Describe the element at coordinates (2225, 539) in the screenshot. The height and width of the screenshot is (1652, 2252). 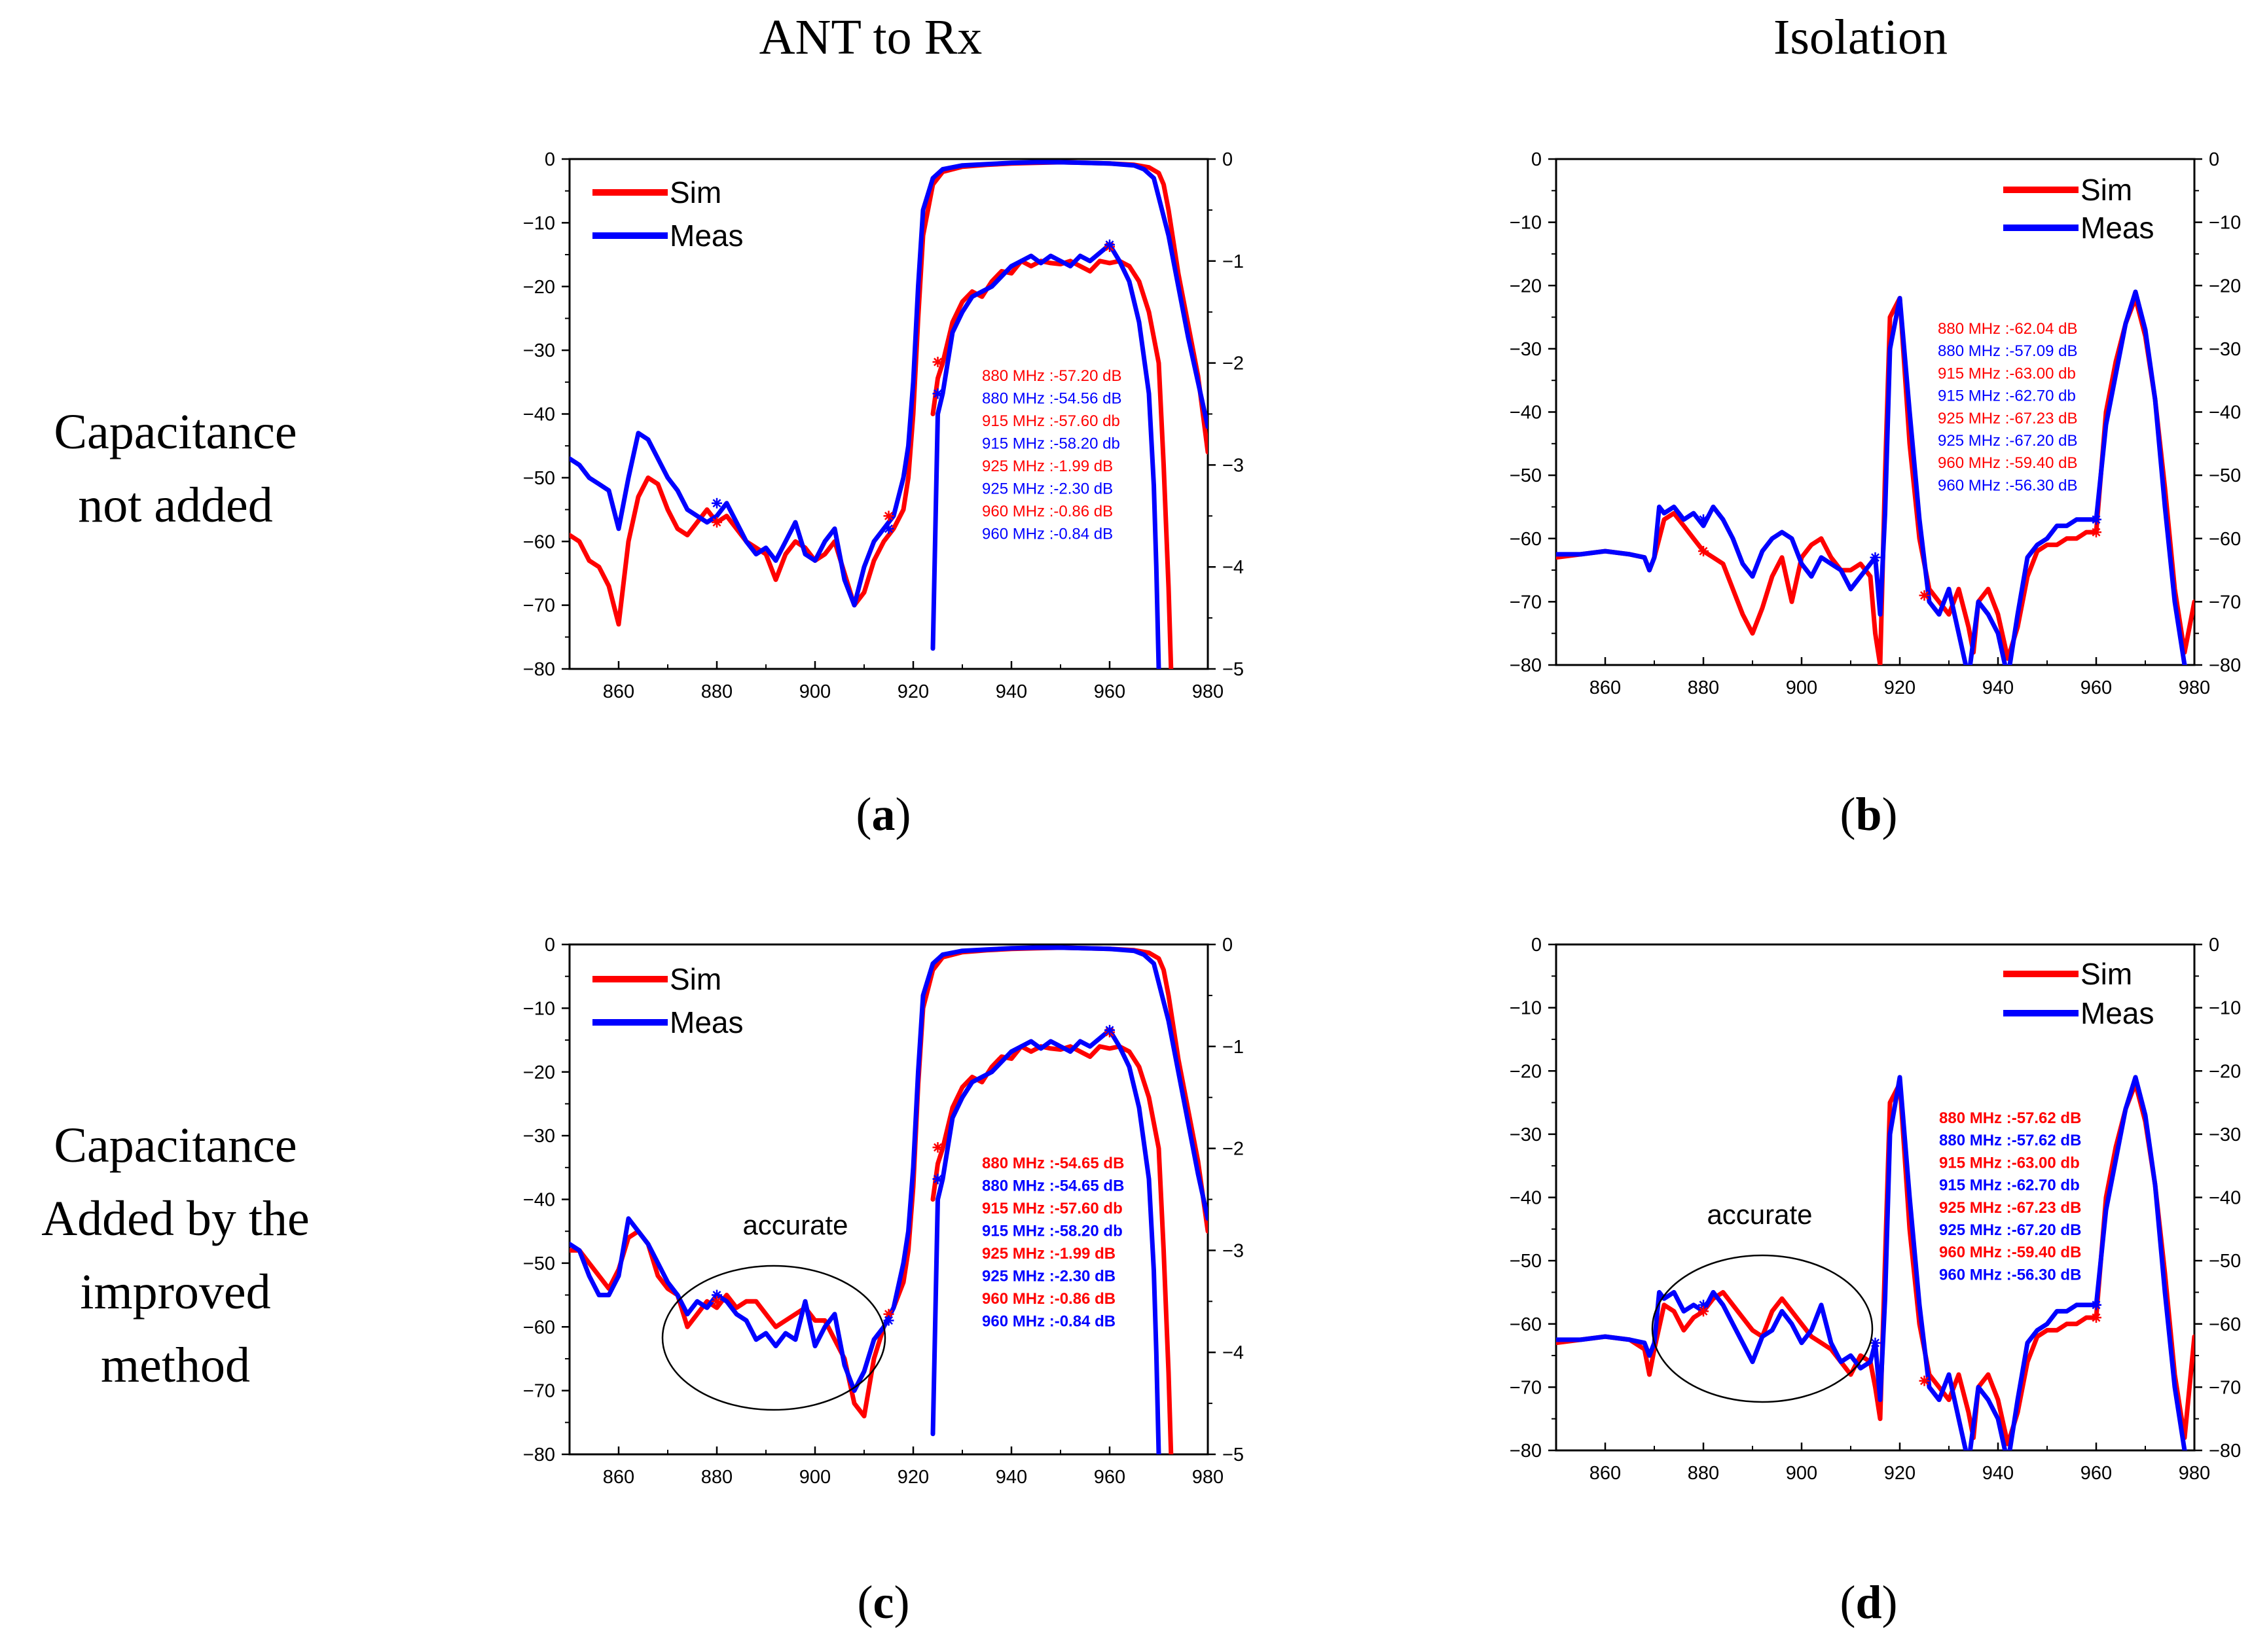
I see `y2-tick-label: −60` at that location.